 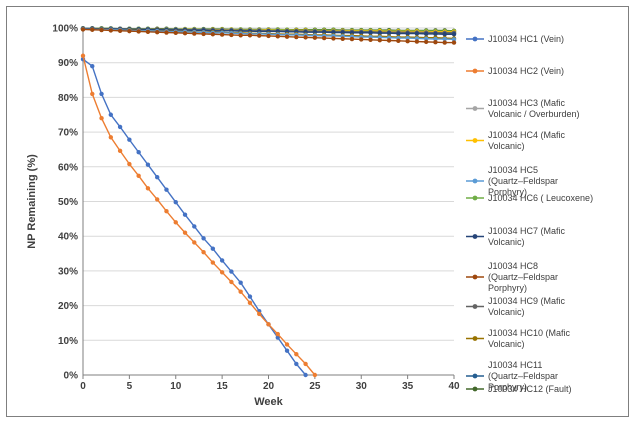 What do you see at coordinates (315, 386) in the screenshot?
I see `x-tick-label: 25` at bounding box center [315, 386].